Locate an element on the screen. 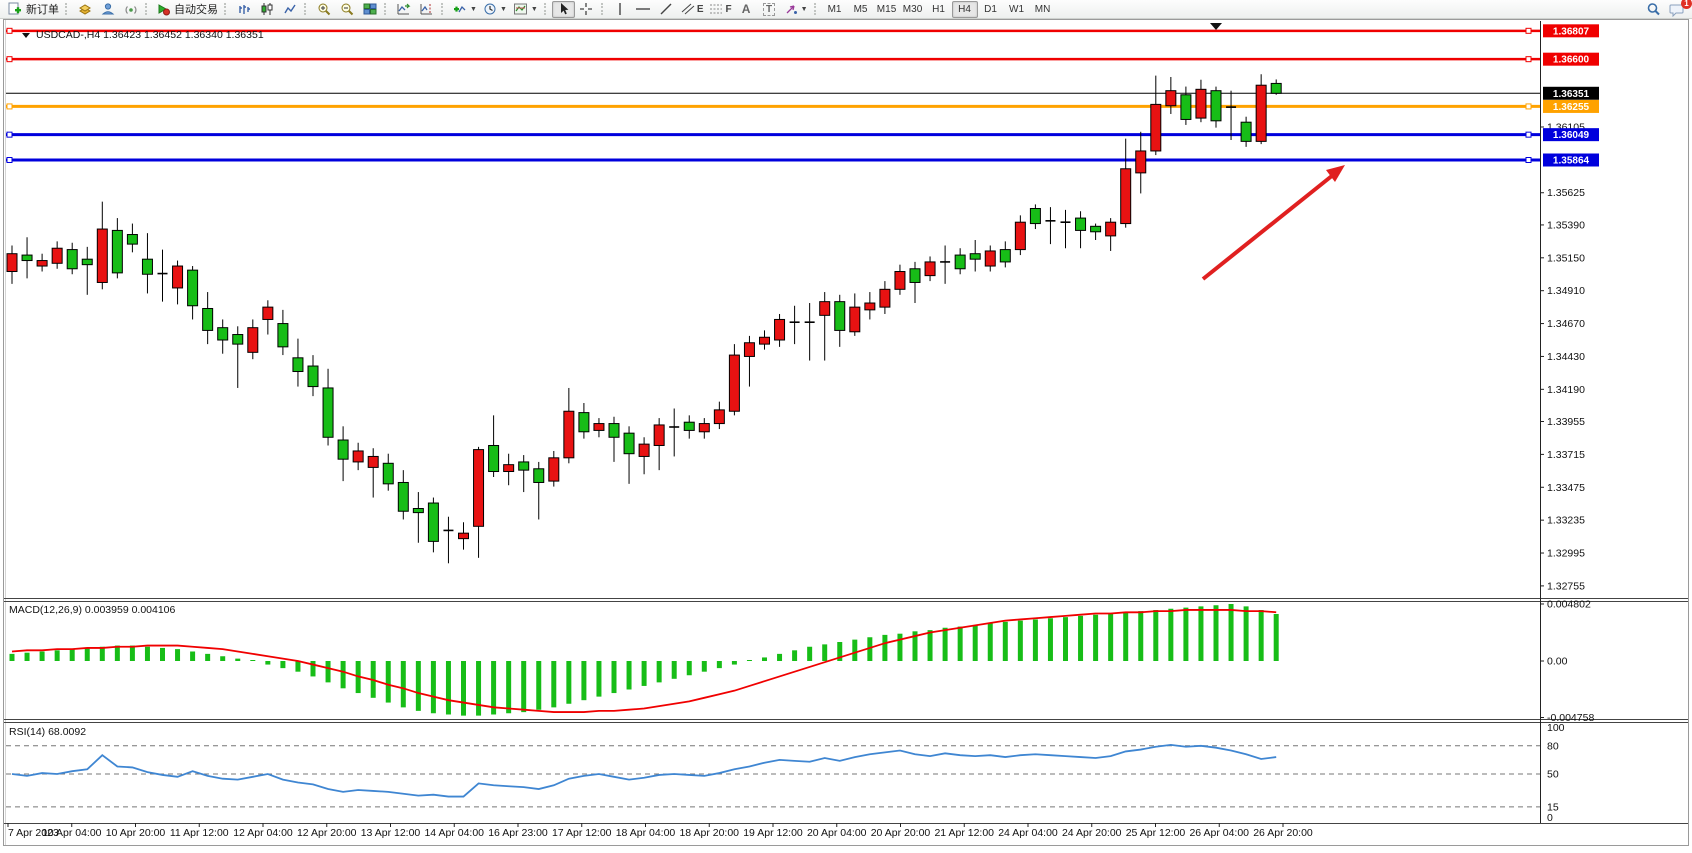 The width and height of the screenshot is (1692, 853). channel-tool-button: E is located at coordinates (692, 9).